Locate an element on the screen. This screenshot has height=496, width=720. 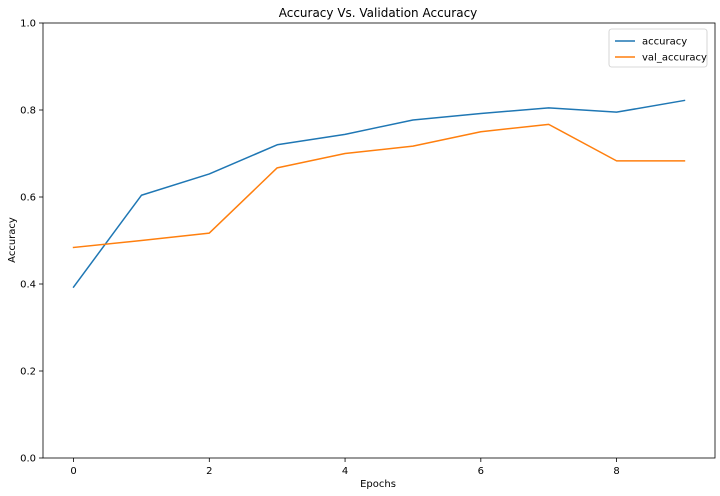
legend-label-accuracy: accuracy is located at coordinates (664, 42).